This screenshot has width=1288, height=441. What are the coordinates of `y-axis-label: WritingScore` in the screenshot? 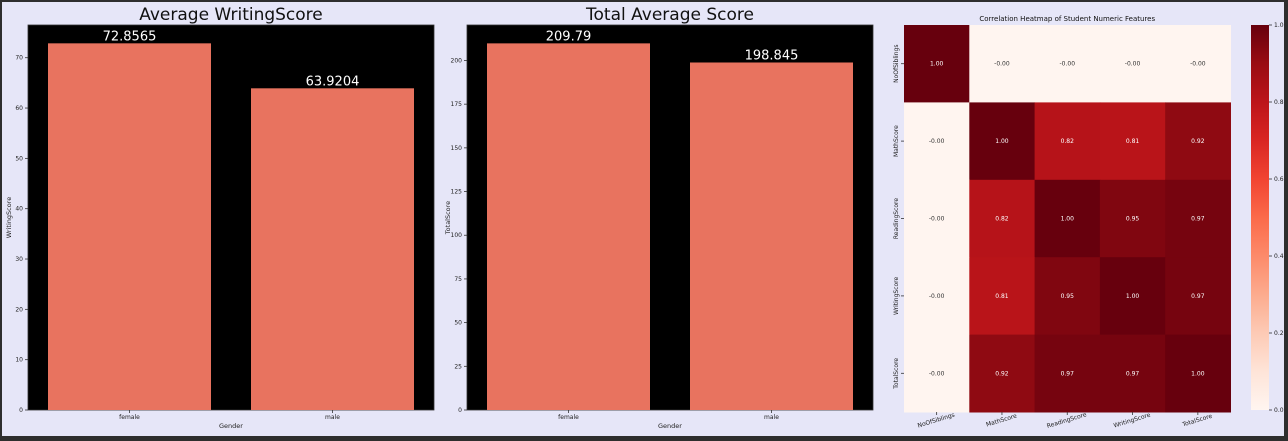 It's located at (9, 217).